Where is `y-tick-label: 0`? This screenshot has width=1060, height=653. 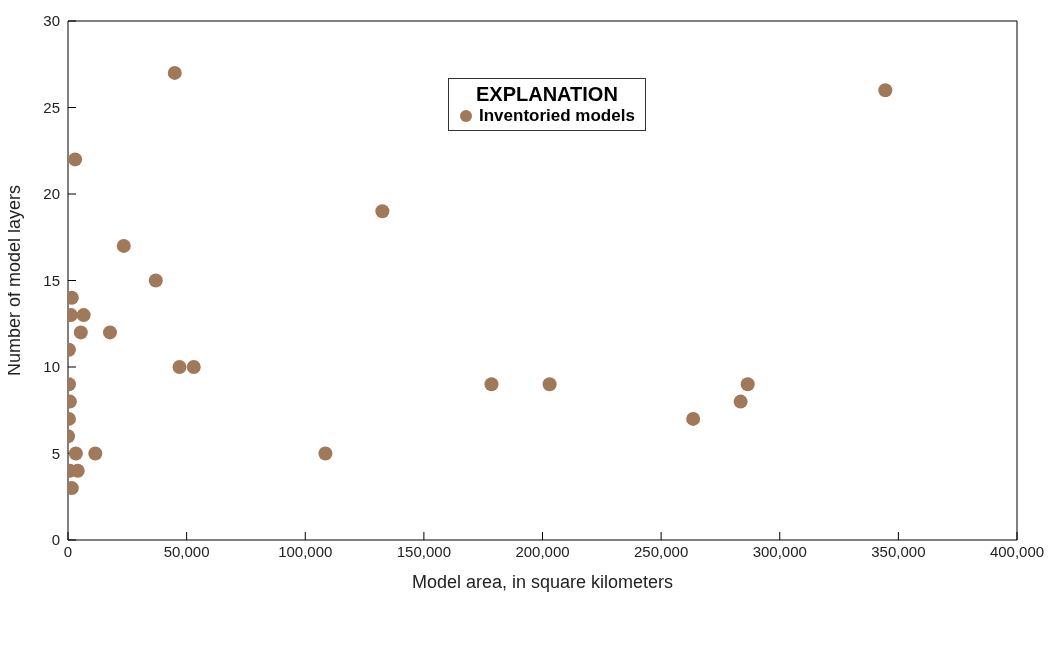
y-tick-label: 0 is located at coordinates (55, 539).